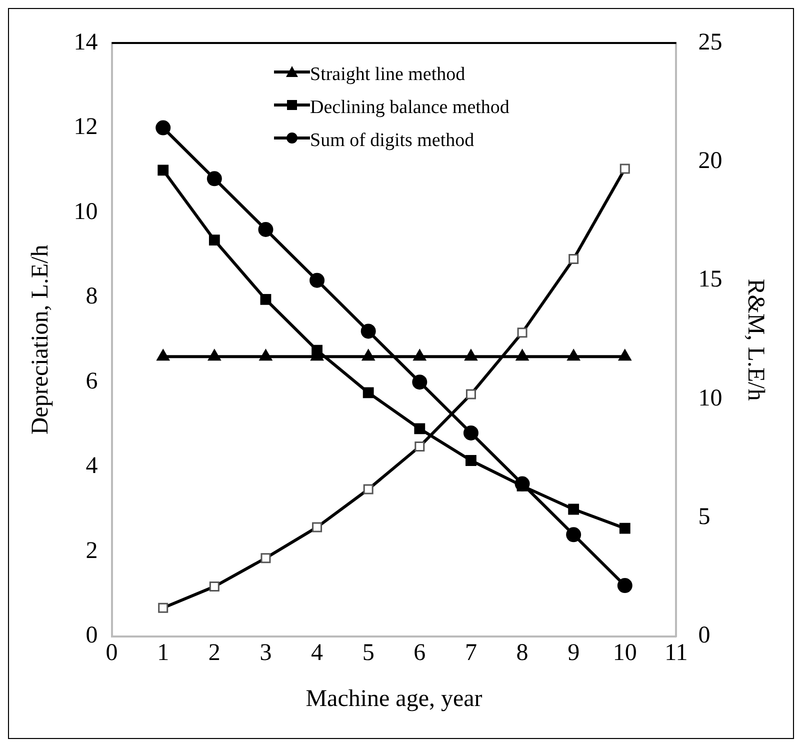  What do you see at coordinates (317, 653) in the screenshot?
I see `x-tick-label: 4` at bounding box center [317, 653].